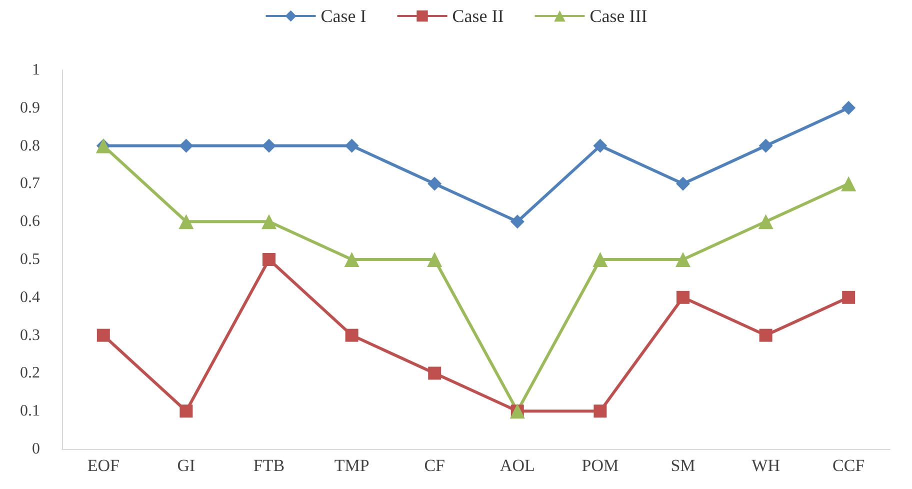  I want to click on legend-label: Case III, so click(619, 16).